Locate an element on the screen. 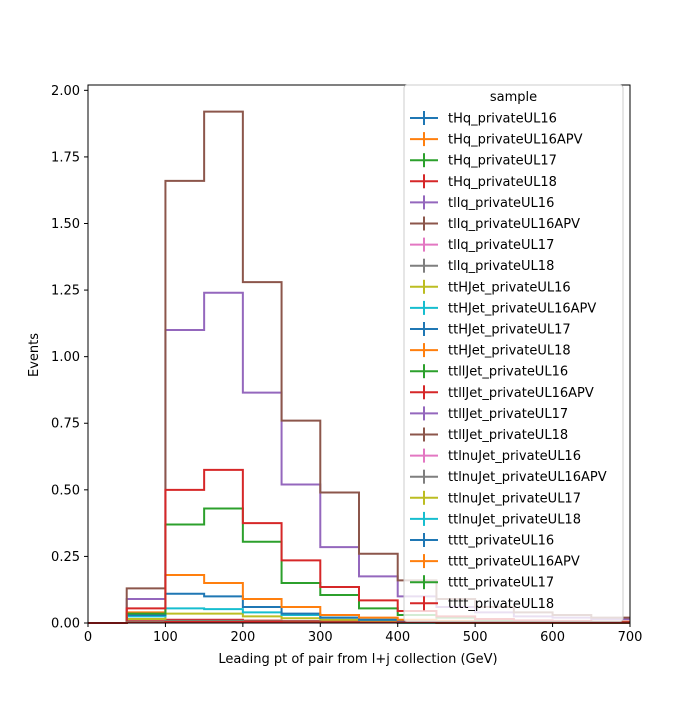  legend-label: ttHJet_privateUL16APV is located at coordinates (522, 308).